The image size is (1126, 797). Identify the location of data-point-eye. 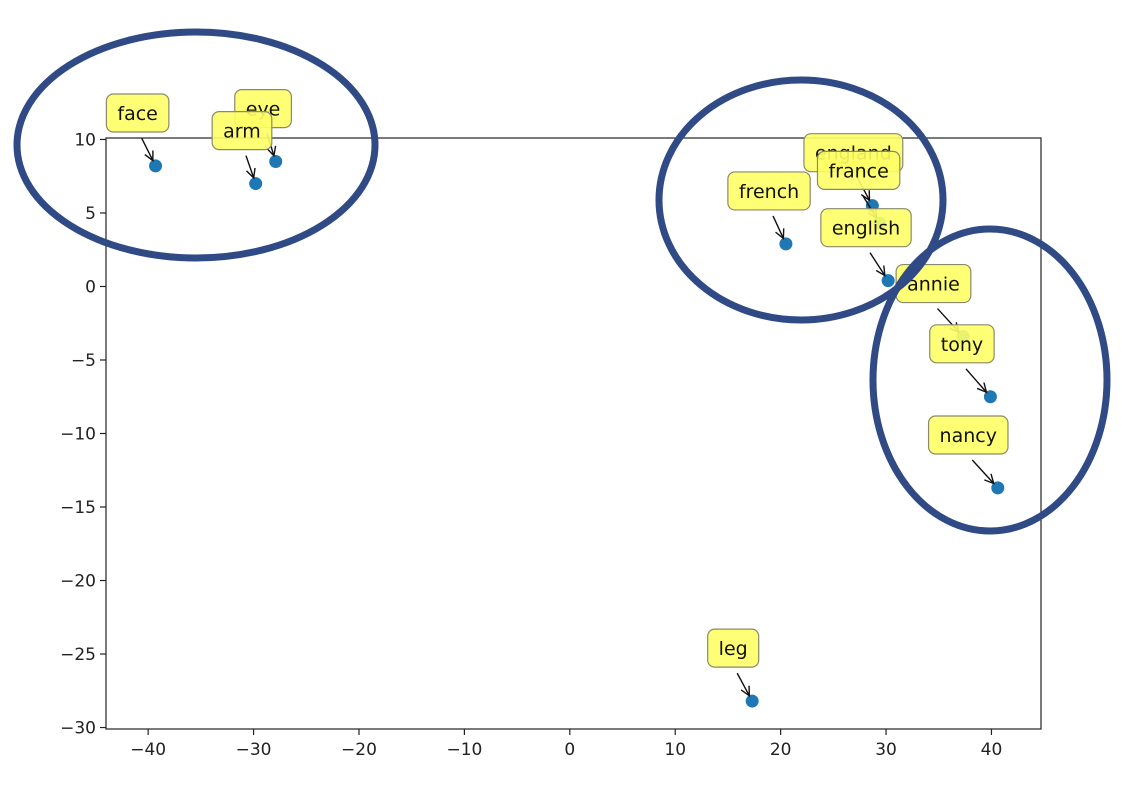
(276, 162).